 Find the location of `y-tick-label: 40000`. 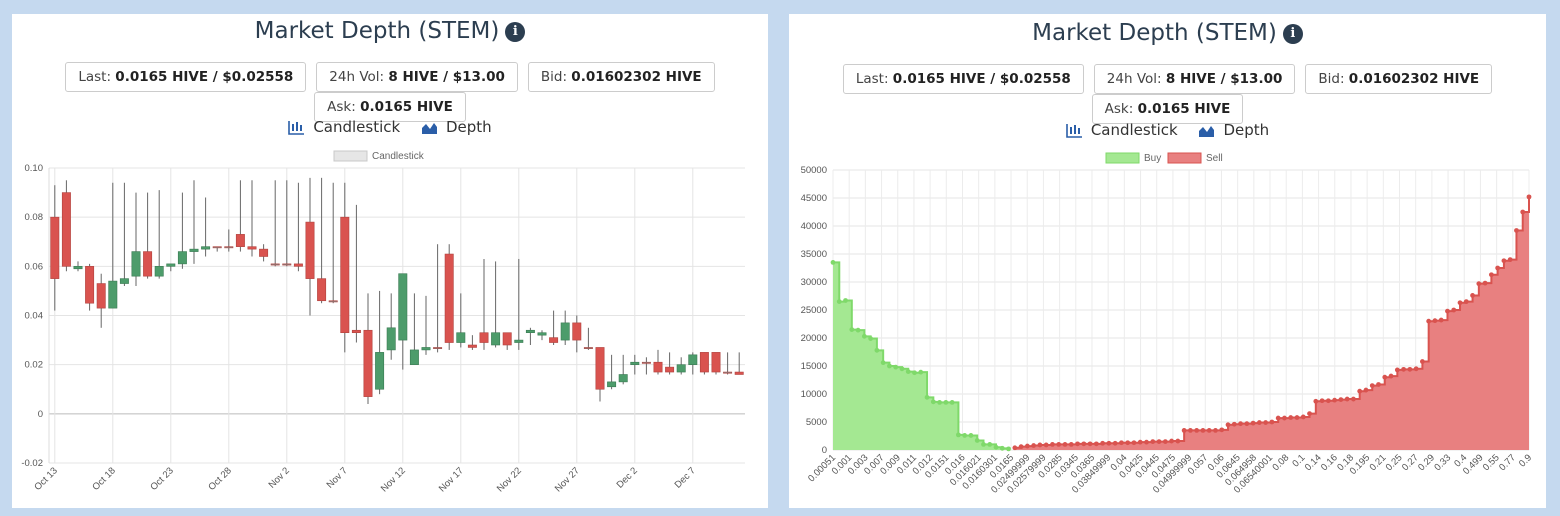

y-tick-label: 40000 is located at coordinates (814, 226).